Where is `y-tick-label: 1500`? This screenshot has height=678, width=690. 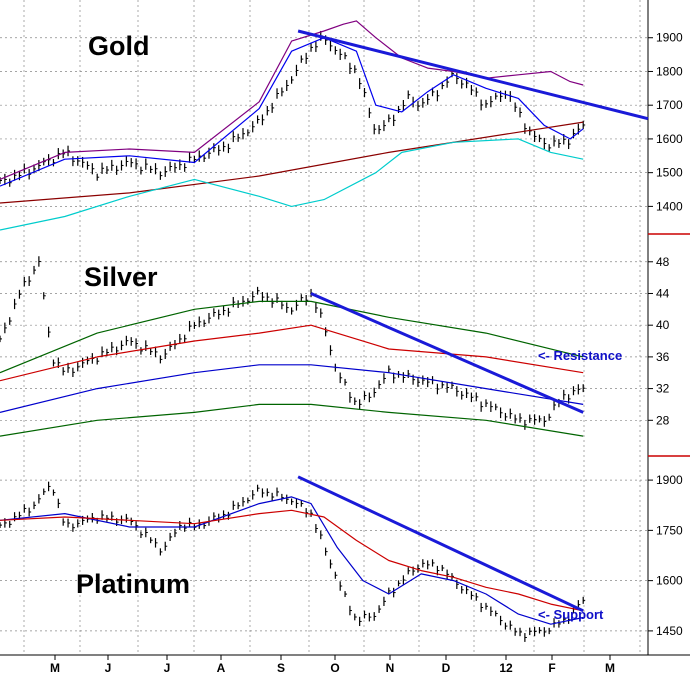
y-tick-label: 1500 is located at coordinates (669, 173).